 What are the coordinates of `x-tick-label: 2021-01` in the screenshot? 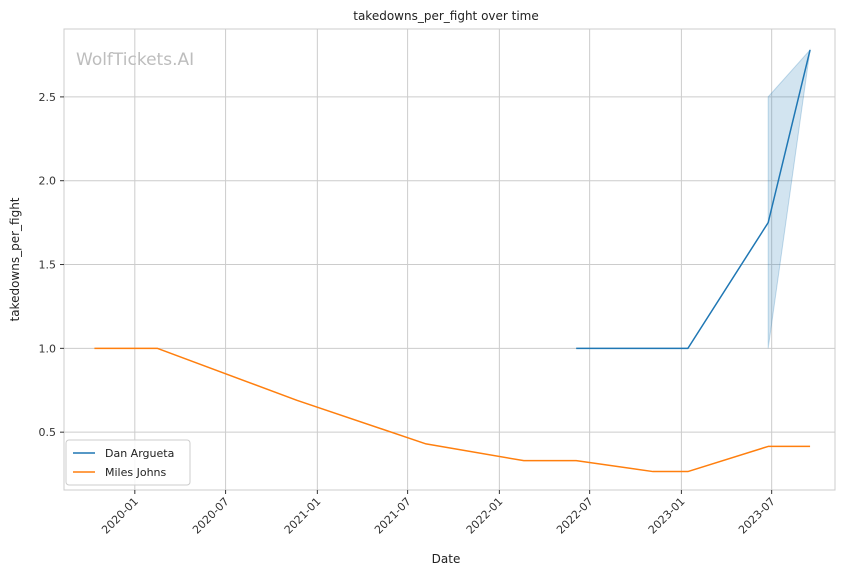 It's located at (303, 516).